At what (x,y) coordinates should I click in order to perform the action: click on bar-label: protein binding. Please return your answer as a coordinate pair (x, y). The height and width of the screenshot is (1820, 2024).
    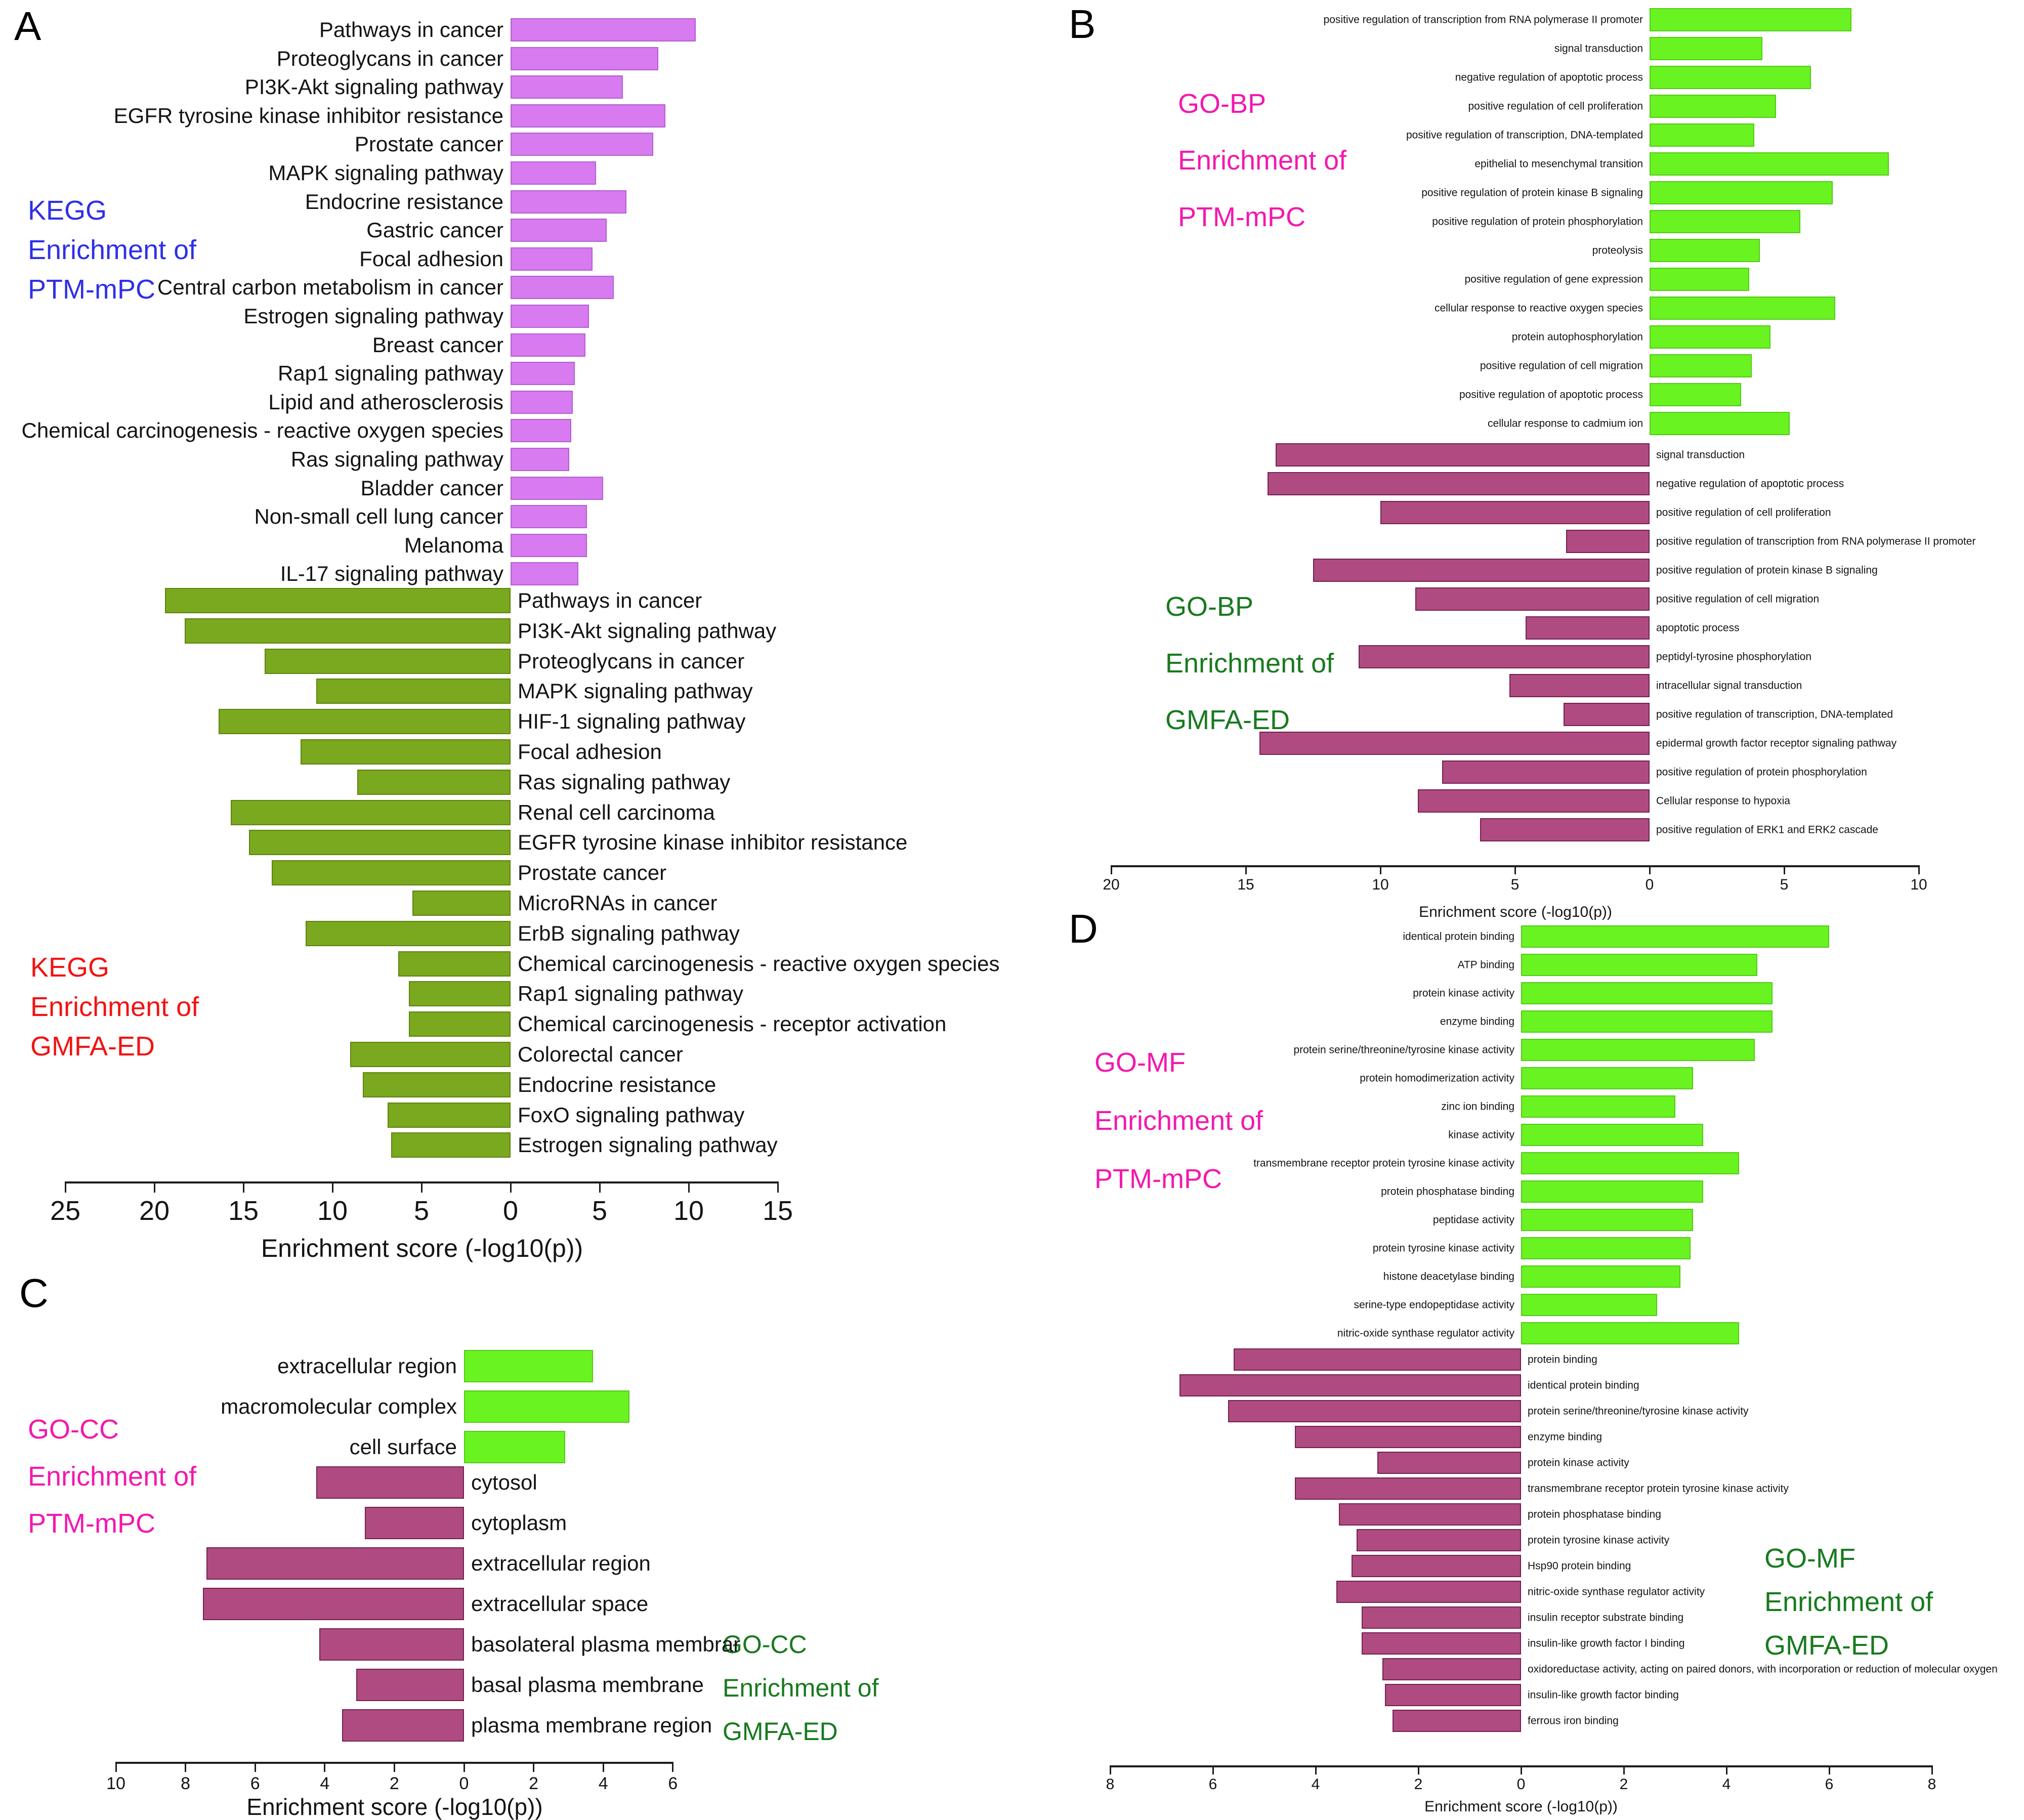
    Looking at the image, I should click on (1562, 1359).